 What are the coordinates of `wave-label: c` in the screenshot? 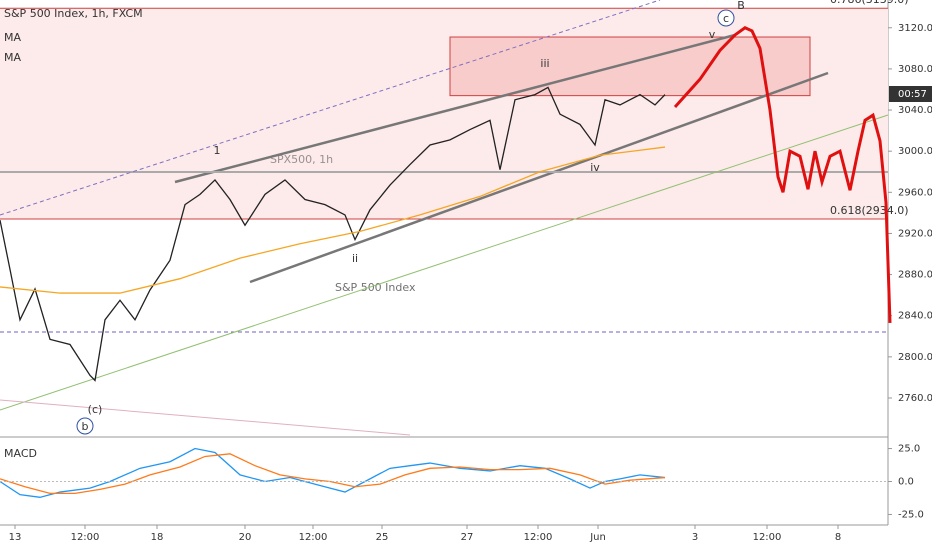 It's located at (726, 18).